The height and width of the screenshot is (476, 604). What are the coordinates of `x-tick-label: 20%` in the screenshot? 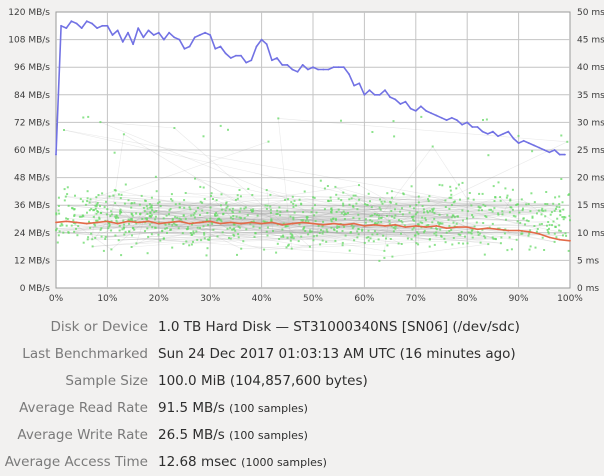 It's located at (159, 299).